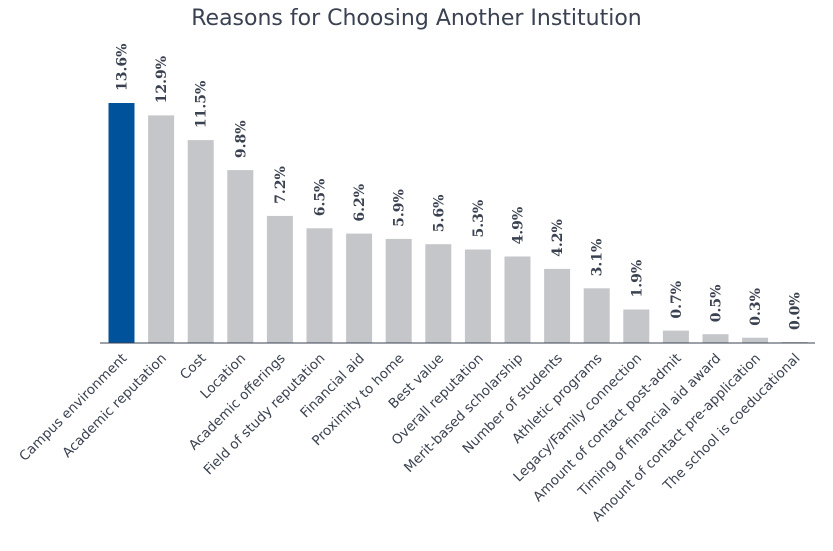 The image size is (833, 551). Describe the element at coordinates (637, 279) in the screenshot. I see `bar-value-label: 1.9%` at that location.